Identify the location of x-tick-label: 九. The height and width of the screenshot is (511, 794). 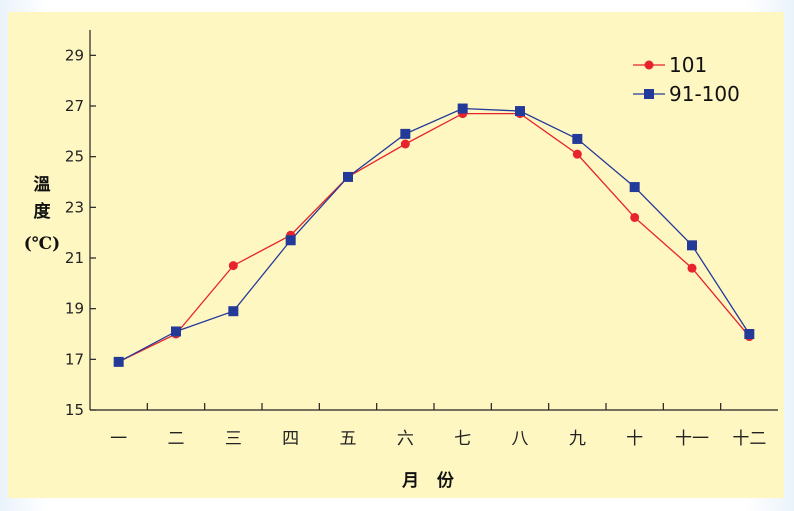
(577, 439).